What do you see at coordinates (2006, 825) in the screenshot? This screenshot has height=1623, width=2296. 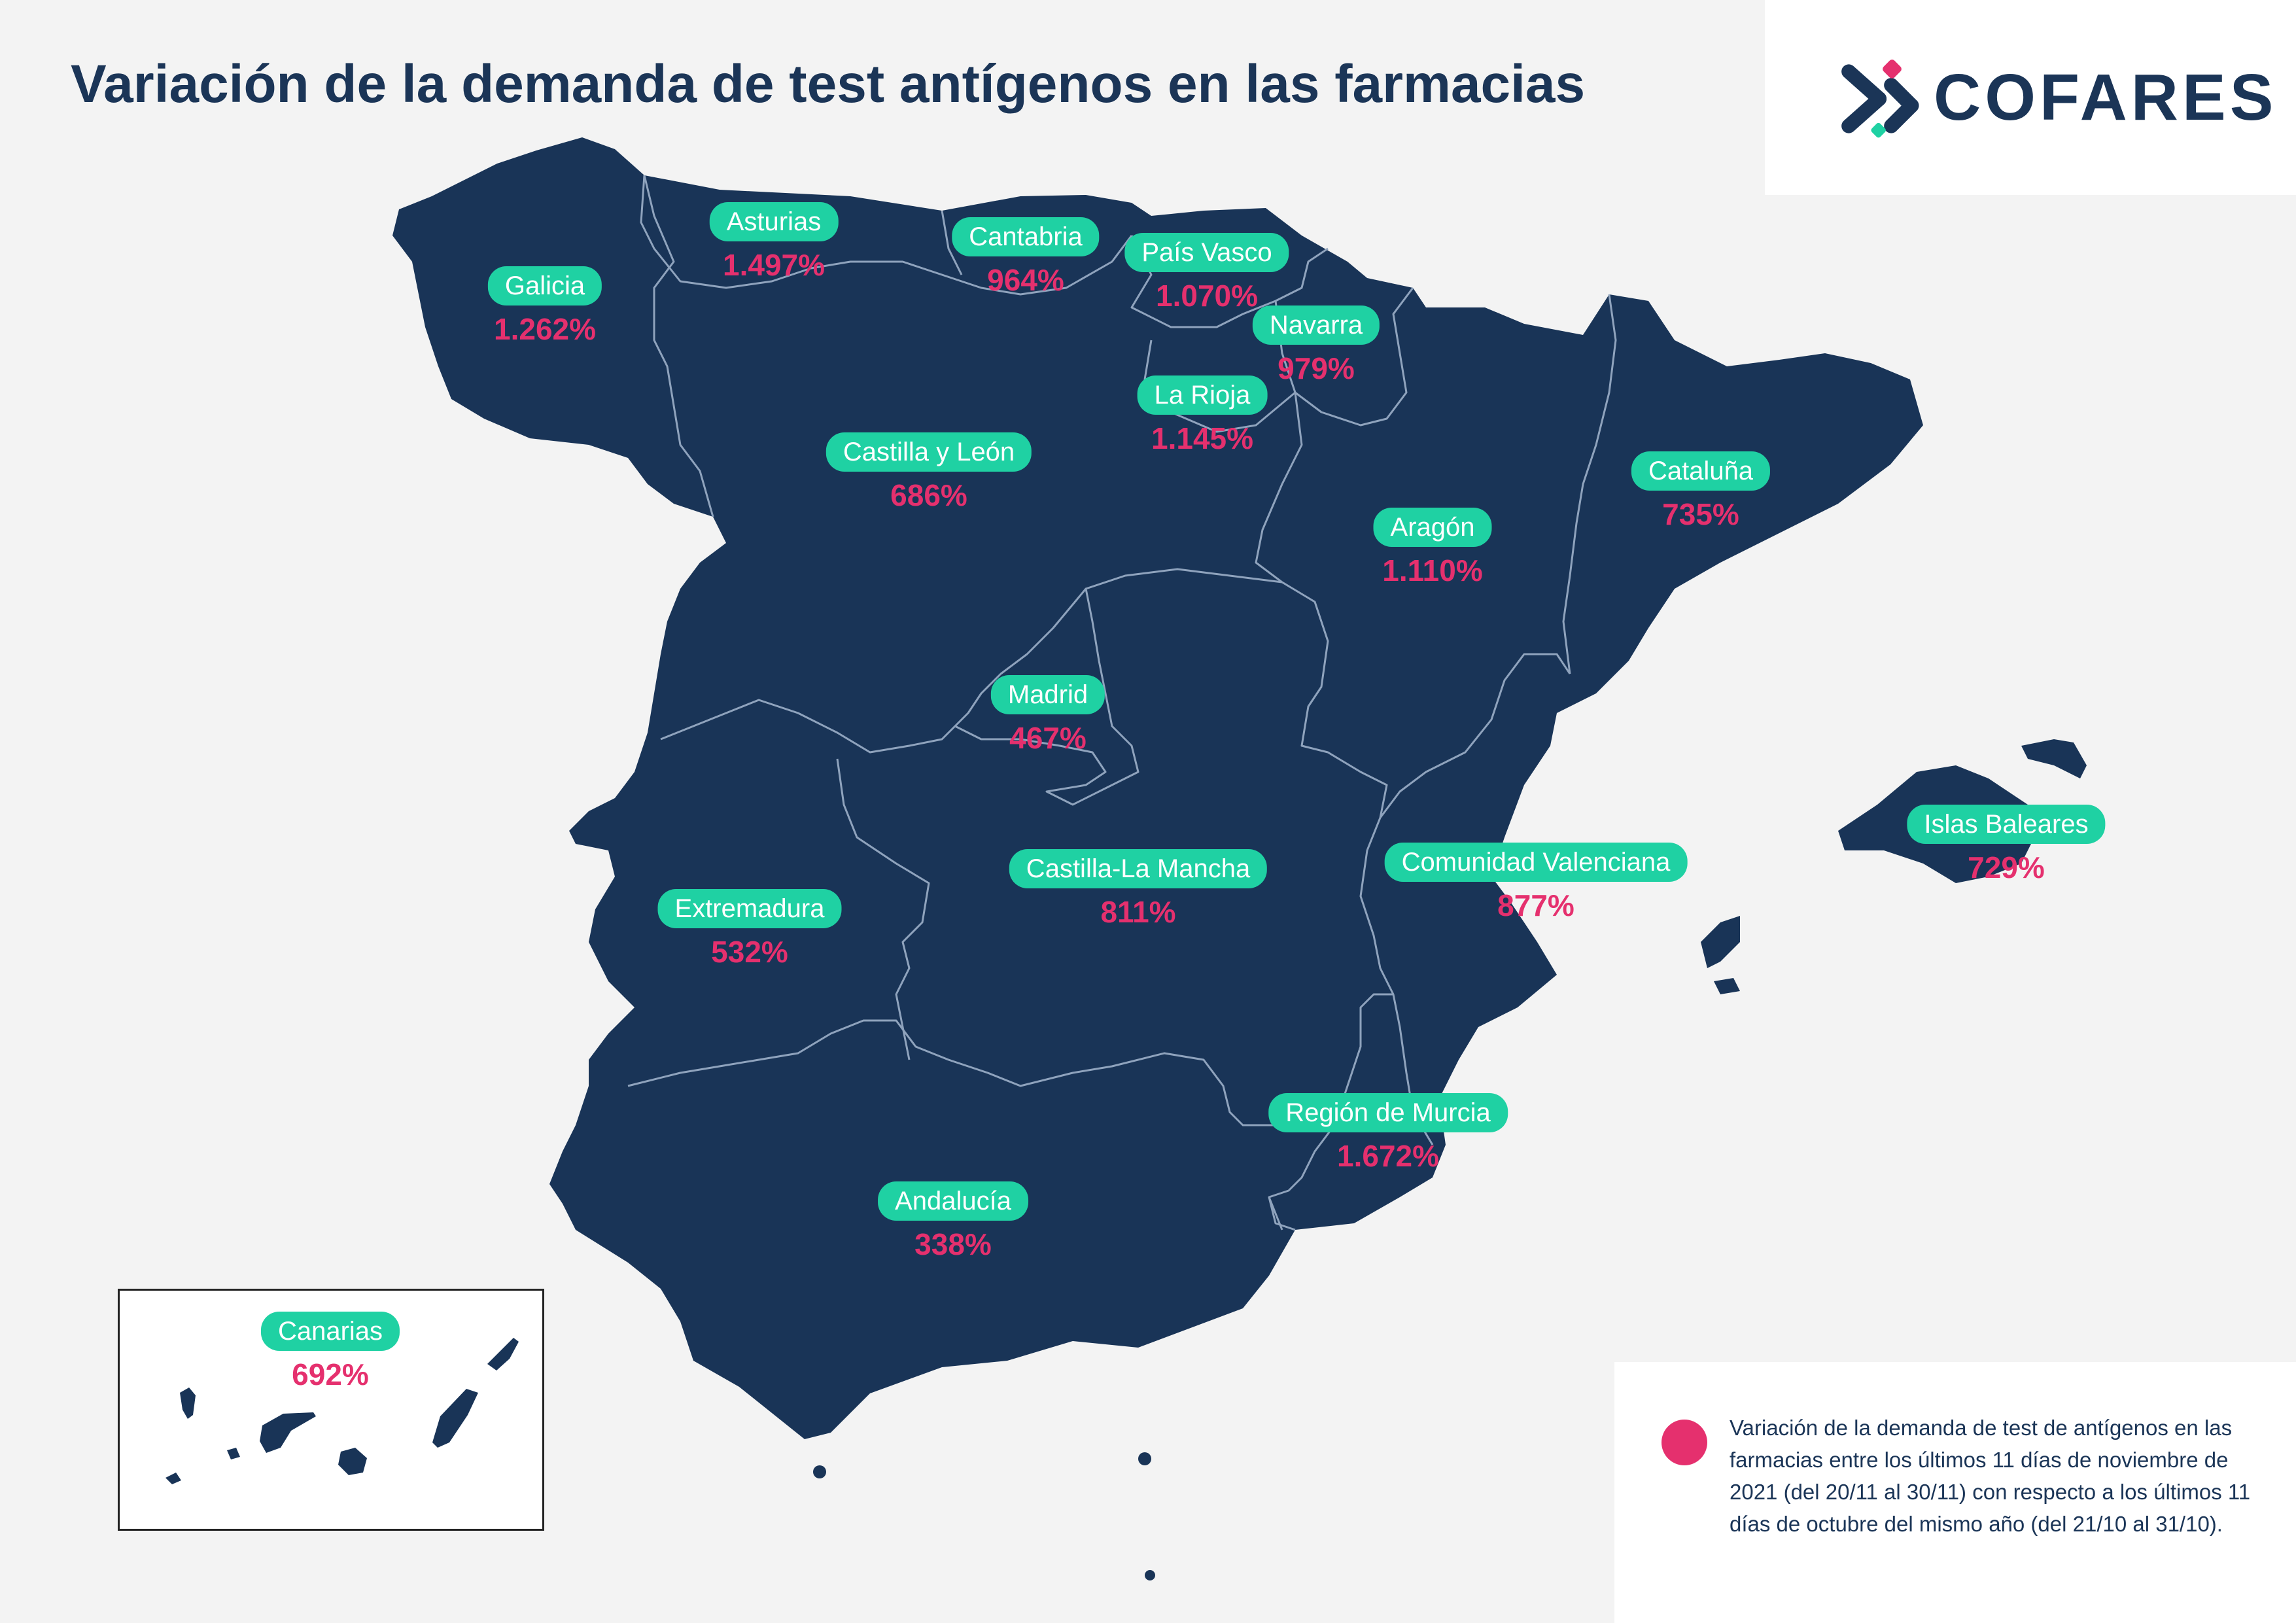 I see `region-name: Islas Baleares` at bounding box center [2006, 825].